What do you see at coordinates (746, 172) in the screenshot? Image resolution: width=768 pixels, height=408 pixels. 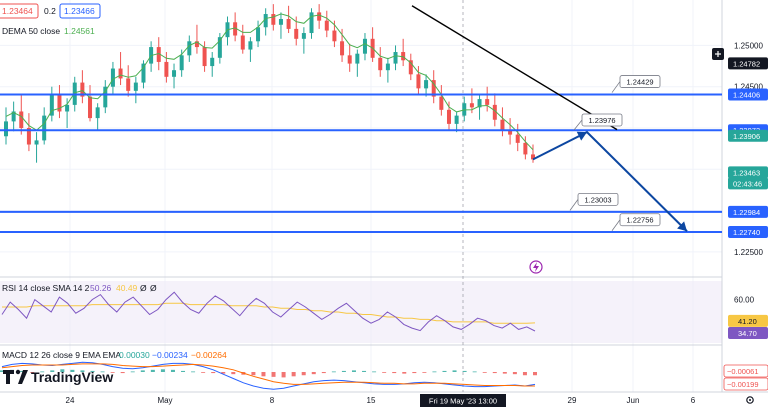 I see `price-tag-label: 1.23463` at bounding box center [746, 172].